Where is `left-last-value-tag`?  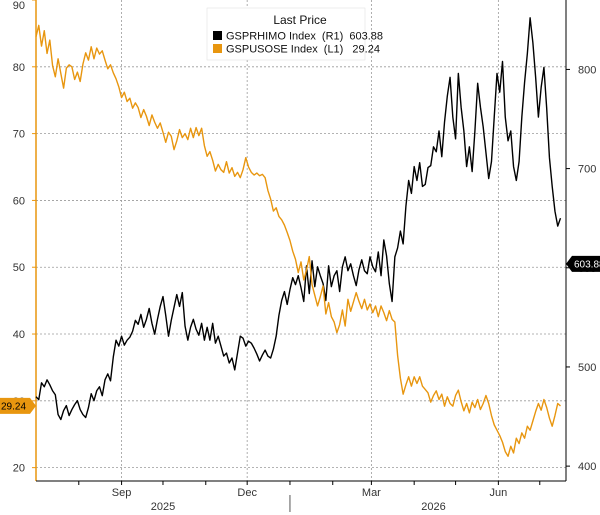 left-last-value-tag is located at coordinates (18, 405).